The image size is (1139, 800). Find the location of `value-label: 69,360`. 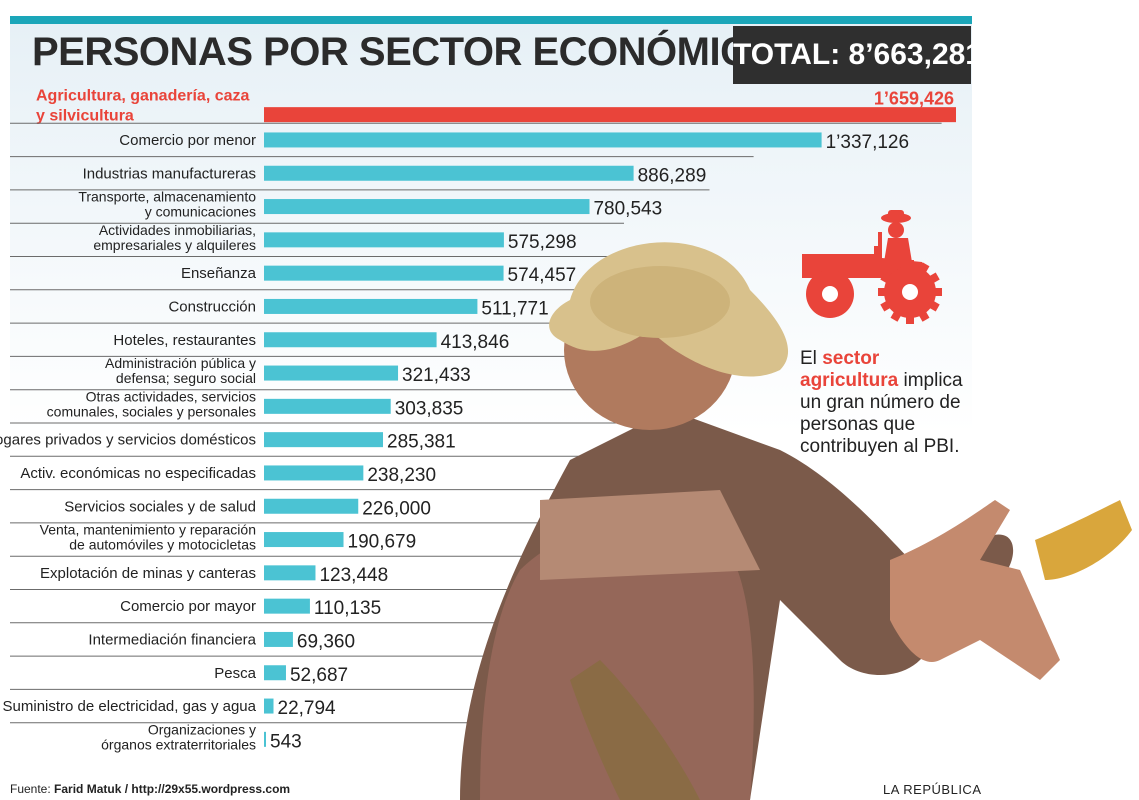

value-label: 69,360 is located at coordinates (326, 641).